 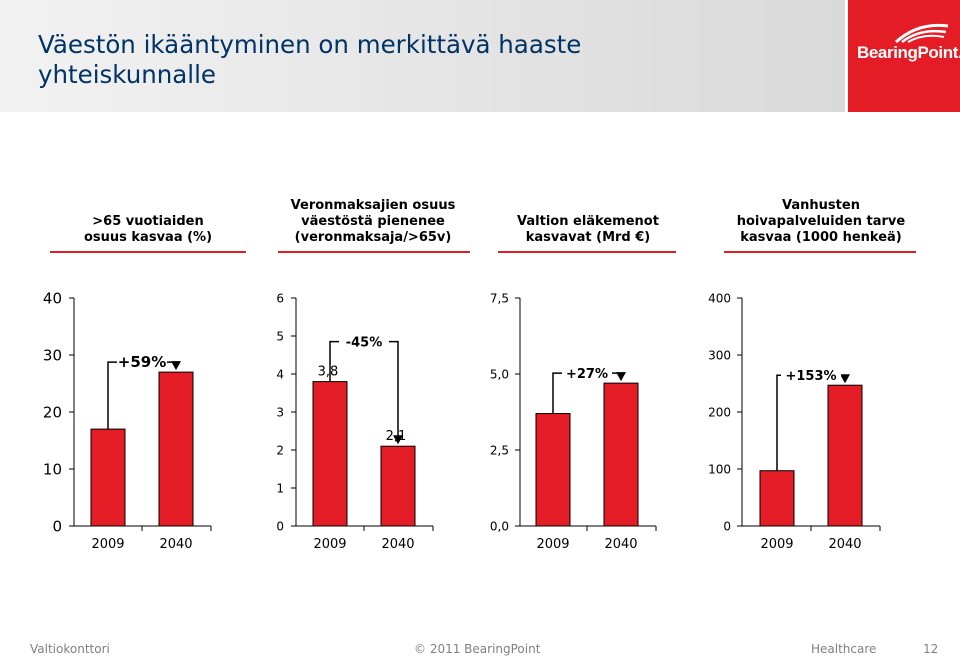 I want to click on chart-4-y-tick-label: 0, so click(x=727, y=526).